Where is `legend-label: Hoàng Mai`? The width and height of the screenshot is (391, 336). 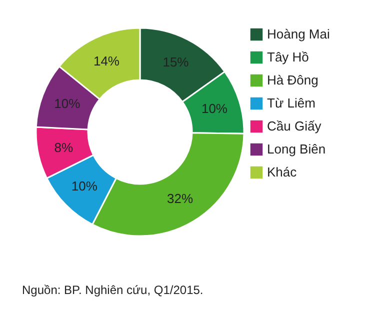
legend-label: Hoàng Mai is located at coordinates (298, 34).